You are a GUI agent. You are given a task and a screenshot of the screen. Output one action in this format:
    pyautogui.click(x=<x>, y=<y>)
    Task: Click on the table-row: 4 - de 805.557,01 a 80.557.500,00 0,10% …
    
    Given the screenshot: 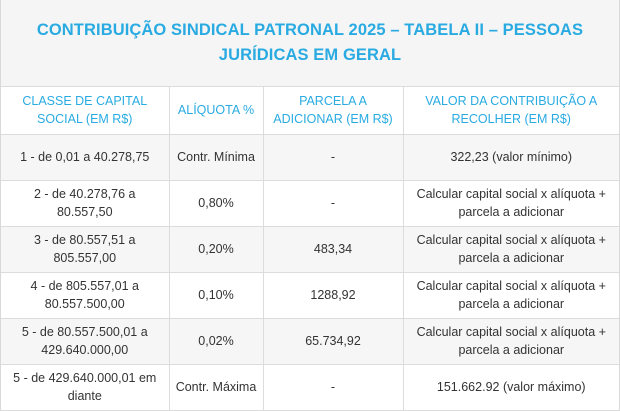 What is the action you would take?
    pyautogui.click(x=310, y=295)
    